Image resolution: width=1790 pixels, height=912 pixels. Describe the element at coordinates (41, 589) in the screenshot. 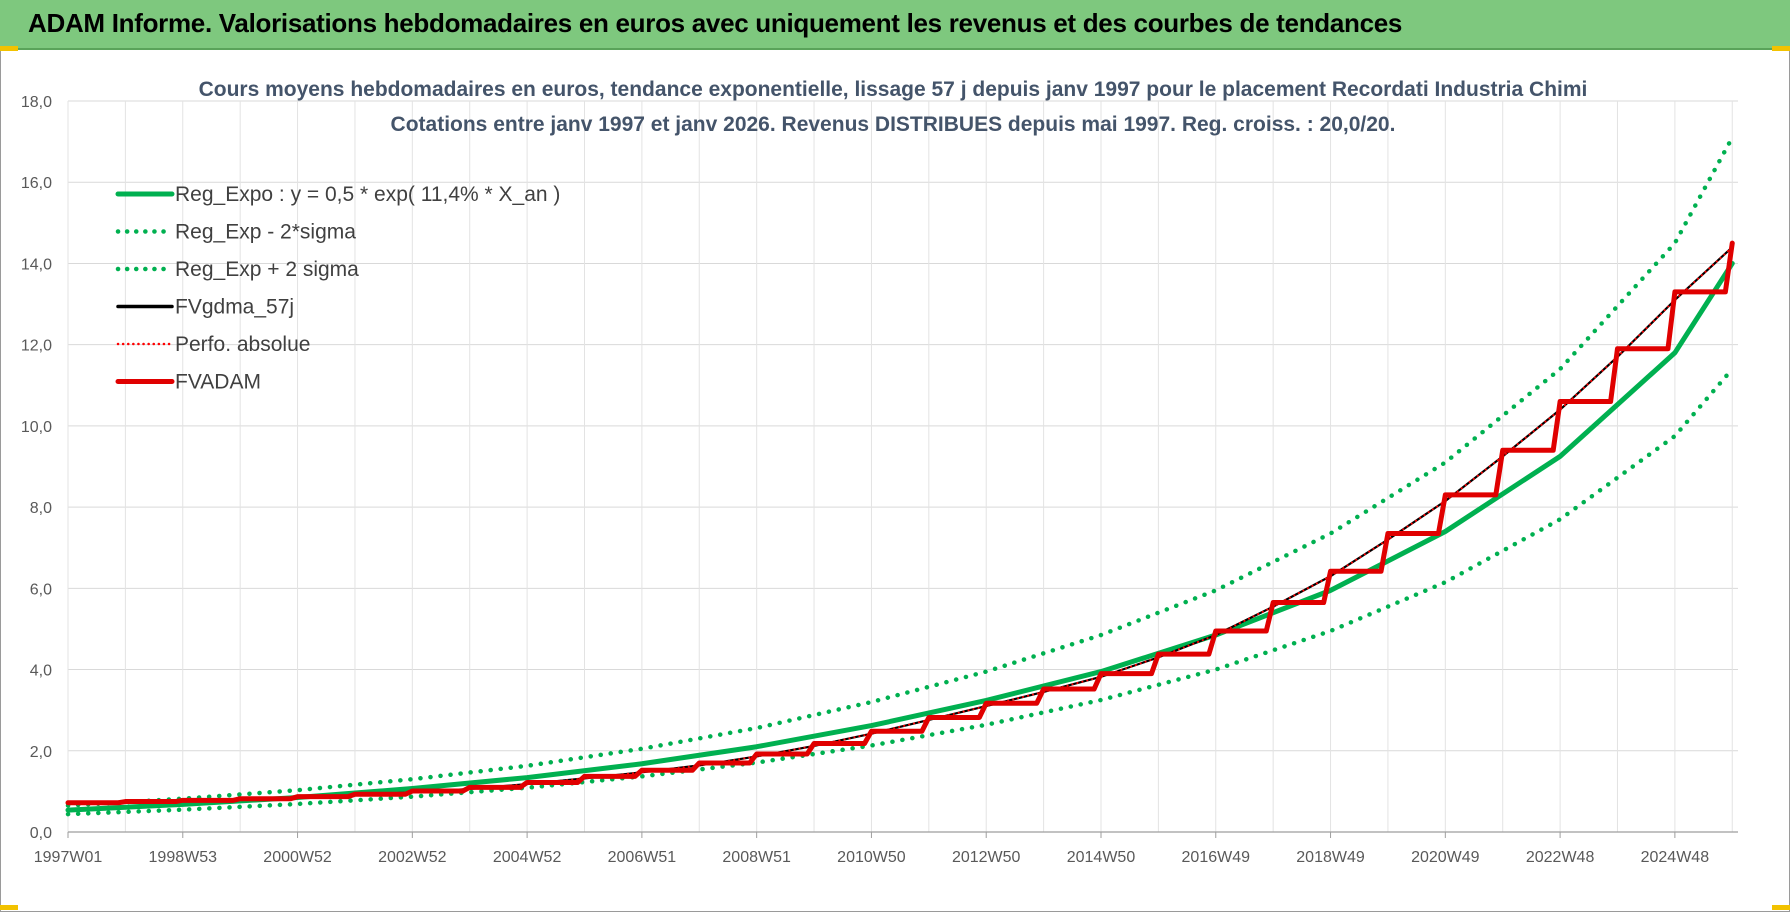

I see `y-tick-label: 6,0` at that location.